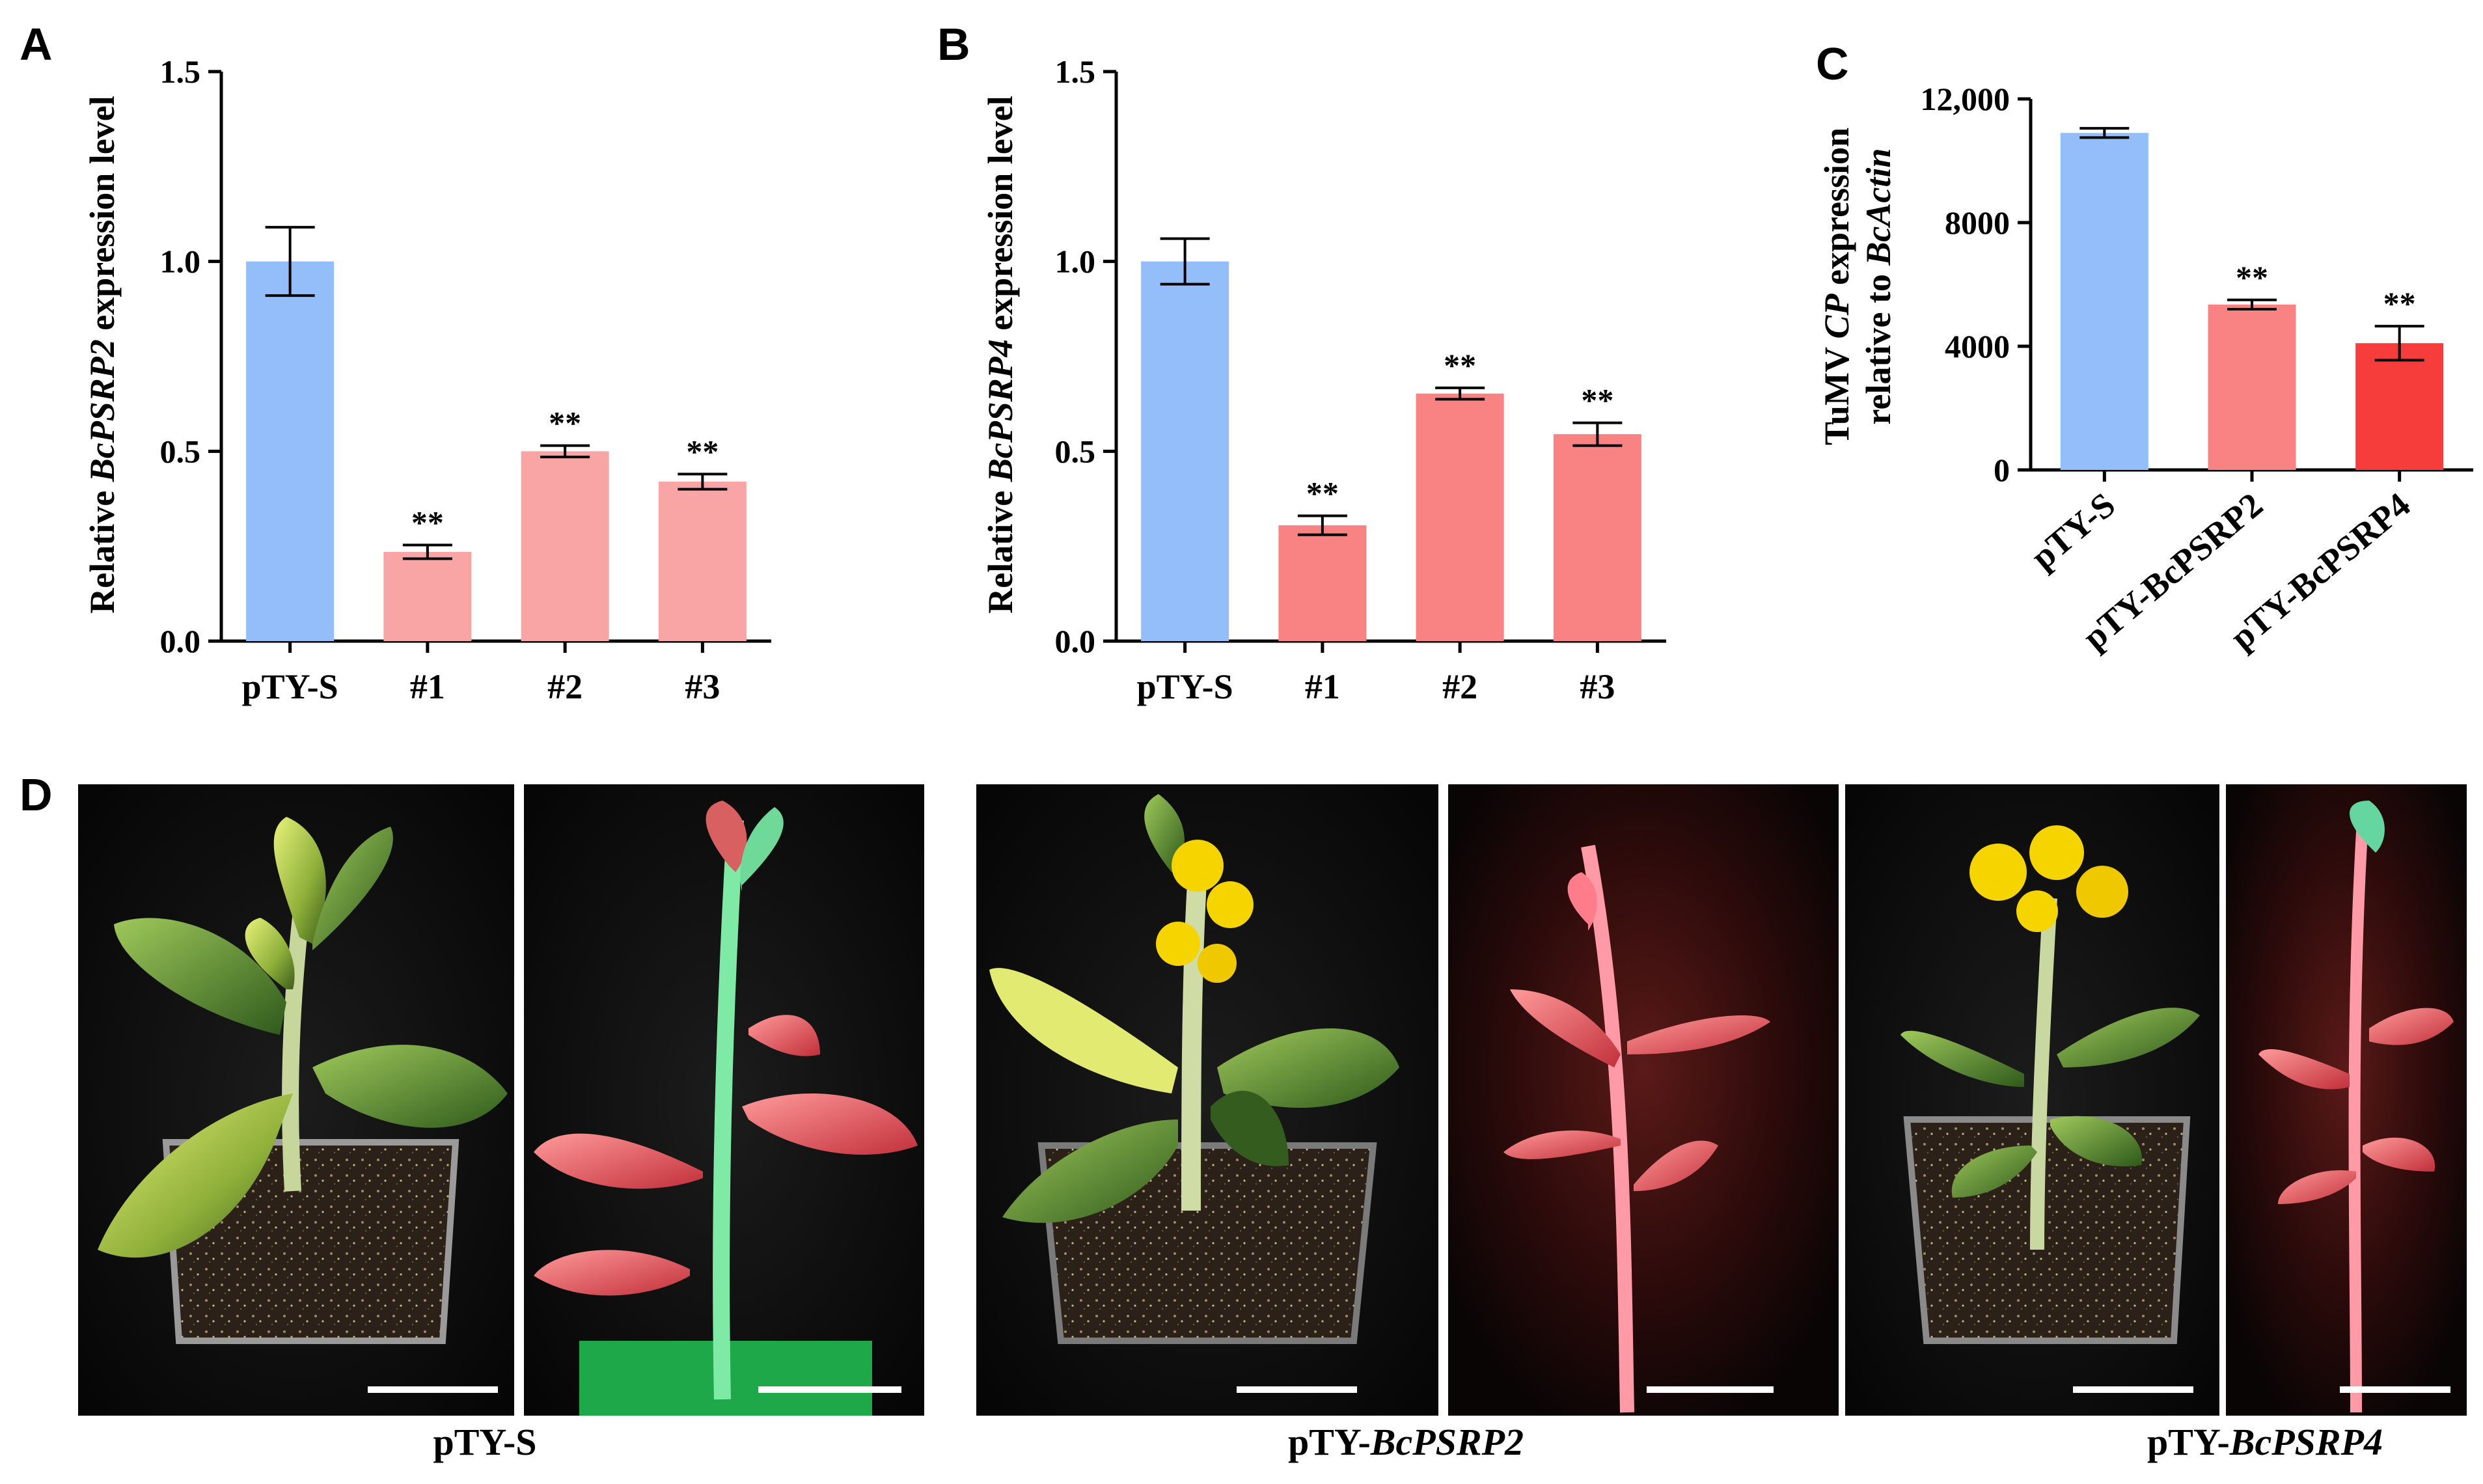 Image resolution: width=2483 pixels, height=1484 pixels. I want to click on y-tick-label: 8000, so click(1977, 222).